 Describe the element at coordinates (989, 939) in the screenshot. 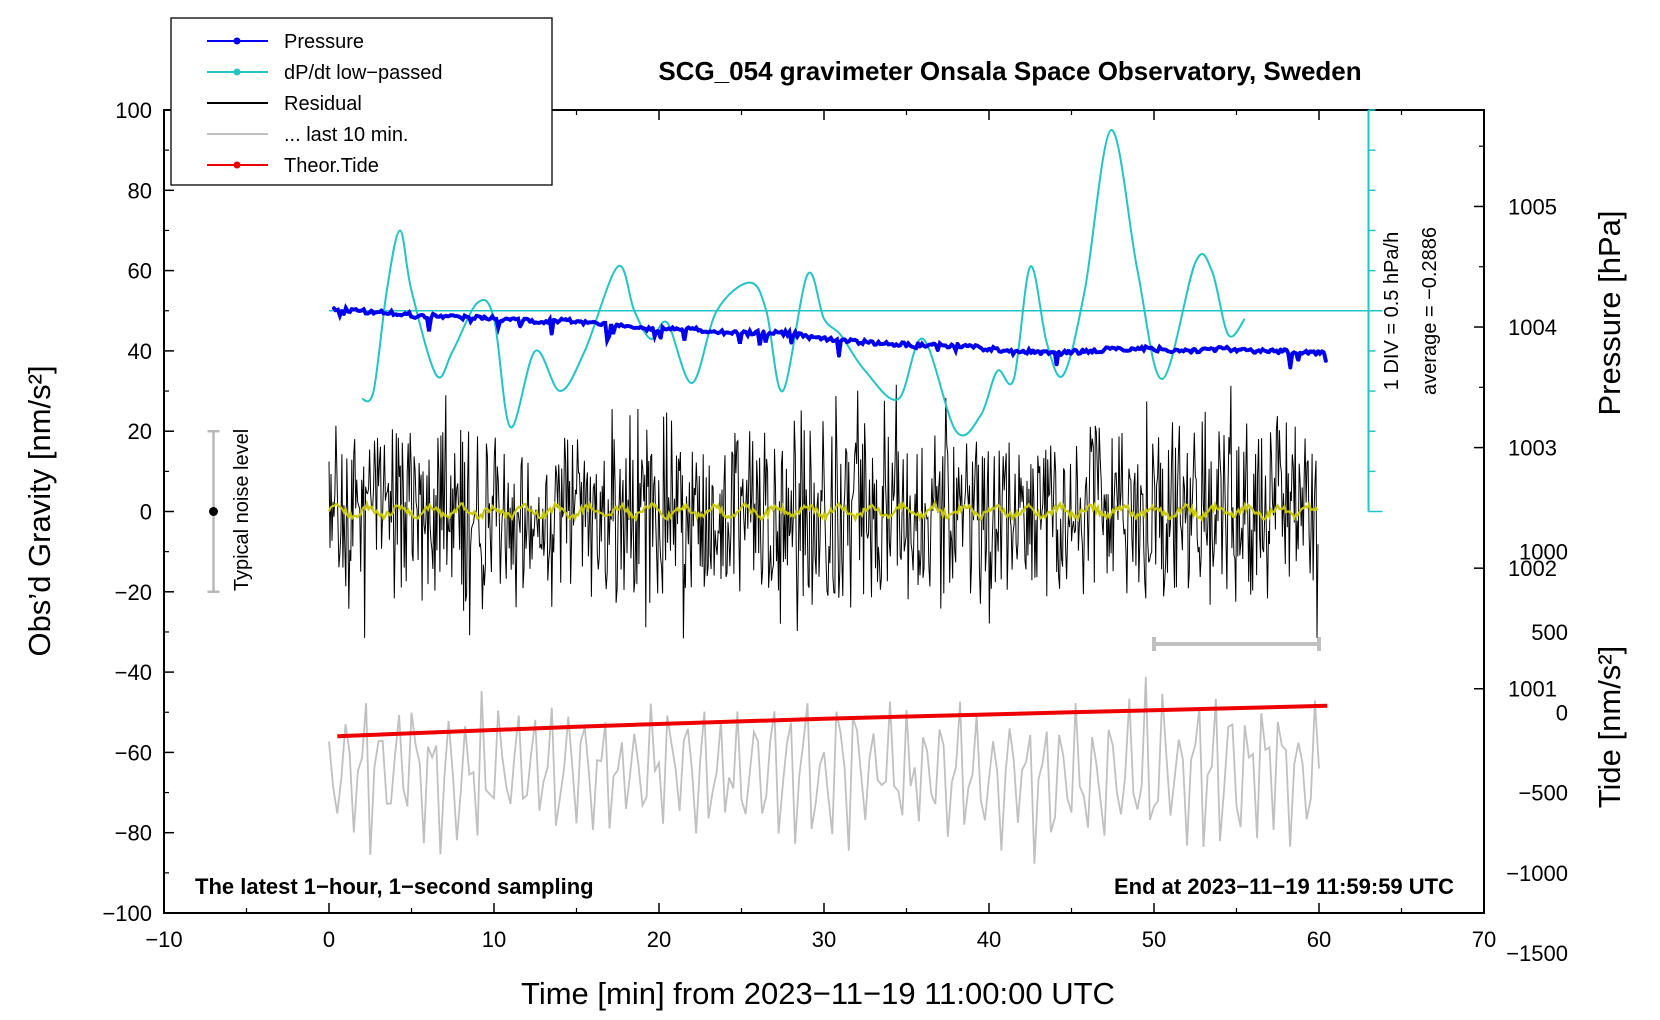

I see `x-tick-label: 40` at that location.